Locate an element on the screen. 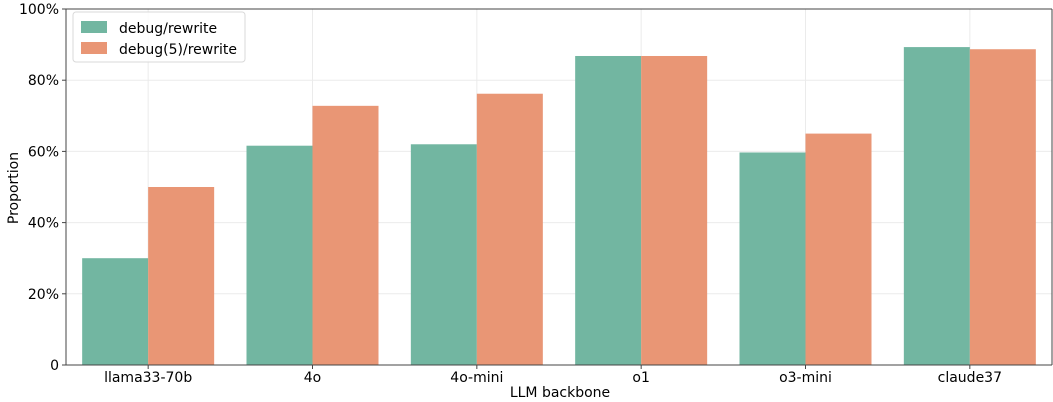  bar-debug5-rewrite-o3-mini is located at coordinates (838, 249).